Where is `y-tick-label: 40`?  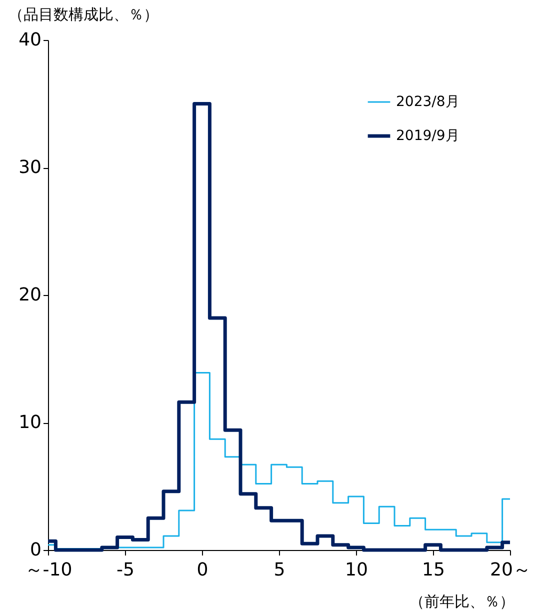
y-tick-label: 40 is located at coordinates (30, 40).